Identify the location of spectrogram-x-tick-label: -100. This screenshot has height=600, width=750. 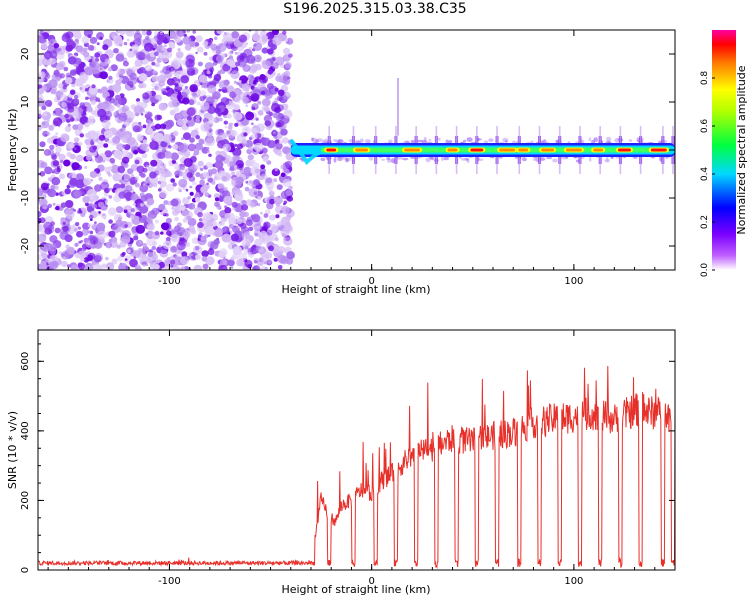
(169, 281).